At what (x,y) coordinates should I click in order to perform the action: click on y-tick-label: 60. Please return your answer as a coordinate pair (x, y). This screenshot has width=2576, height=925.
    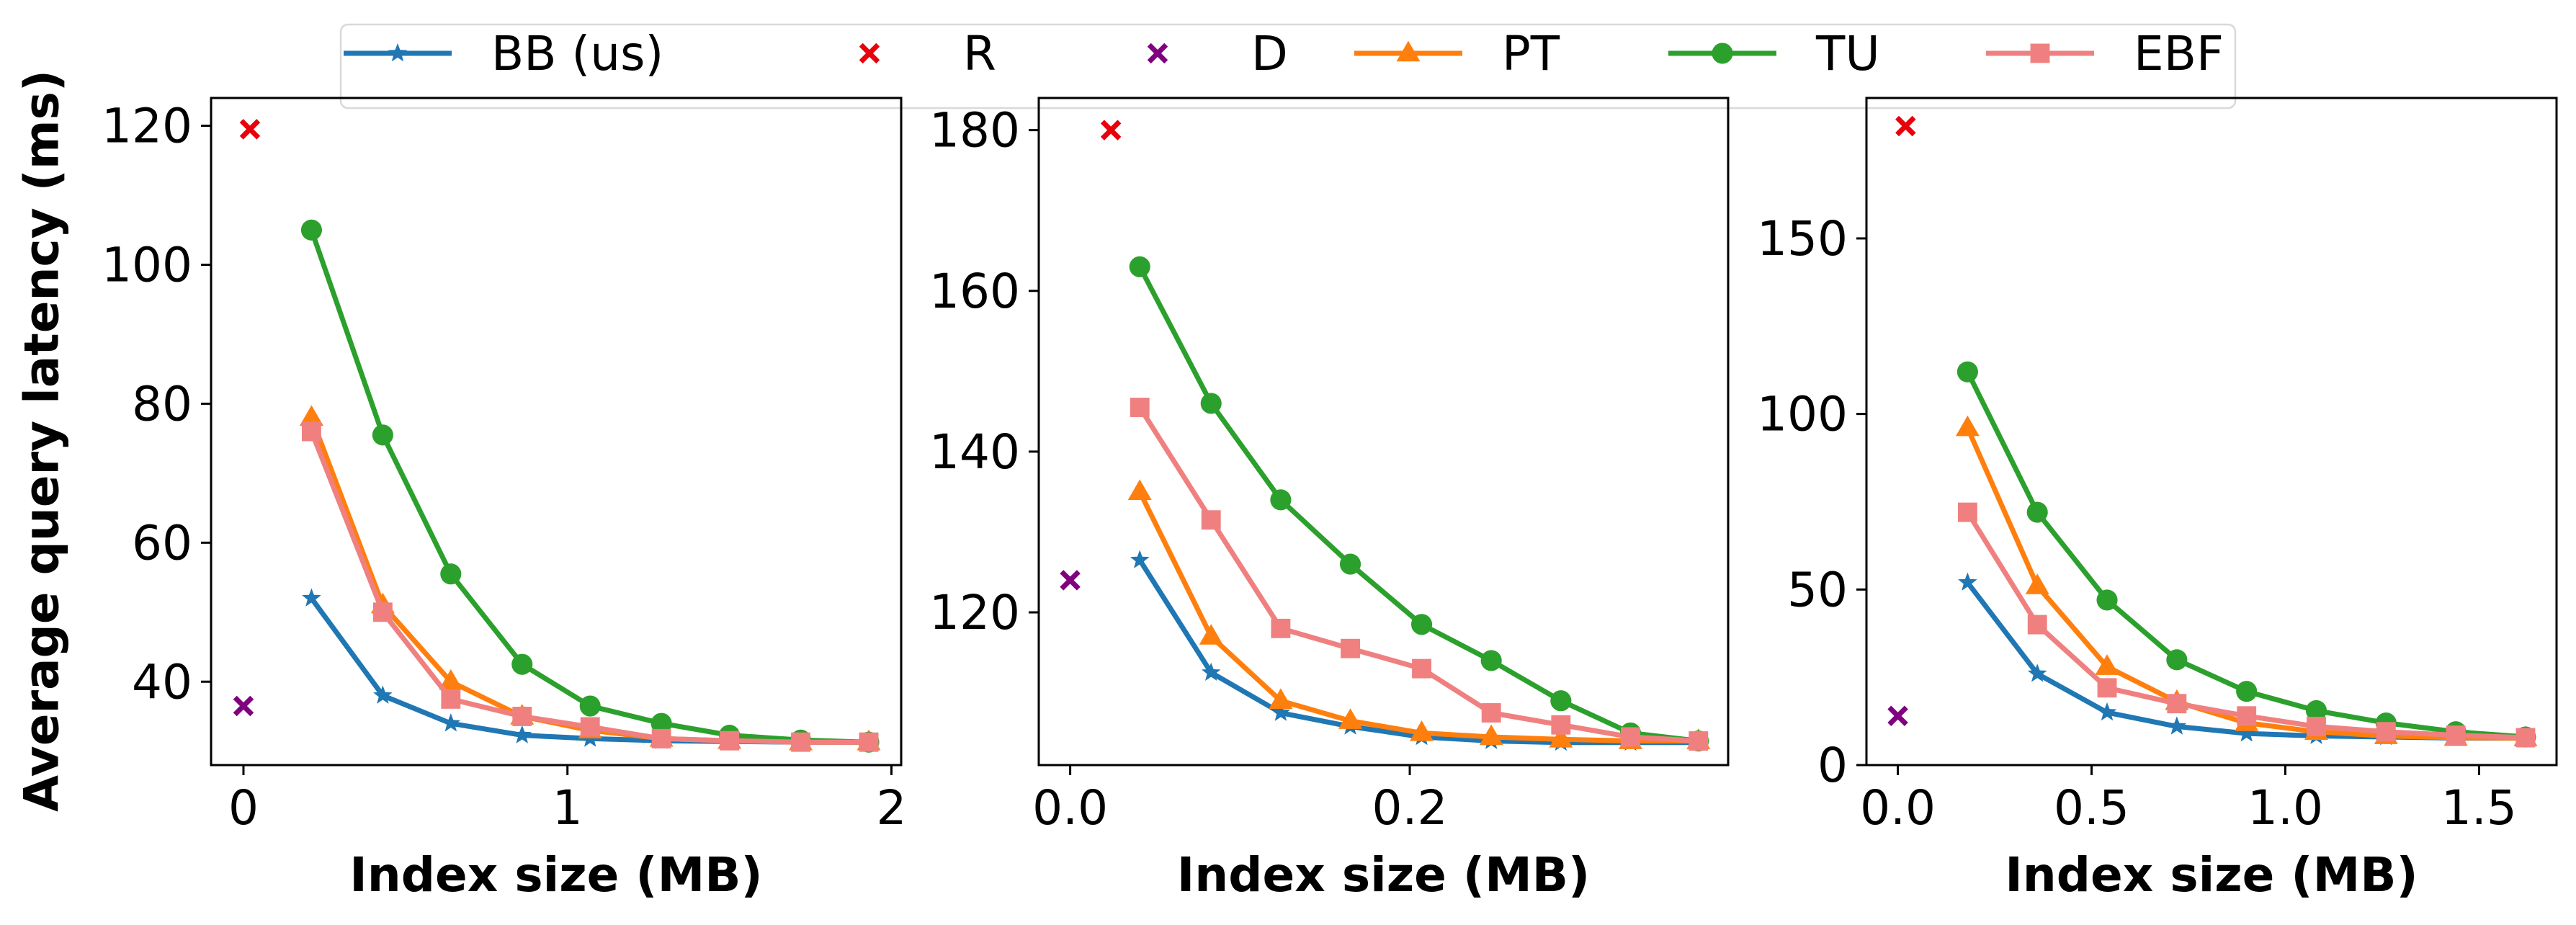
    Looking at the image, I should click on (162, 543).